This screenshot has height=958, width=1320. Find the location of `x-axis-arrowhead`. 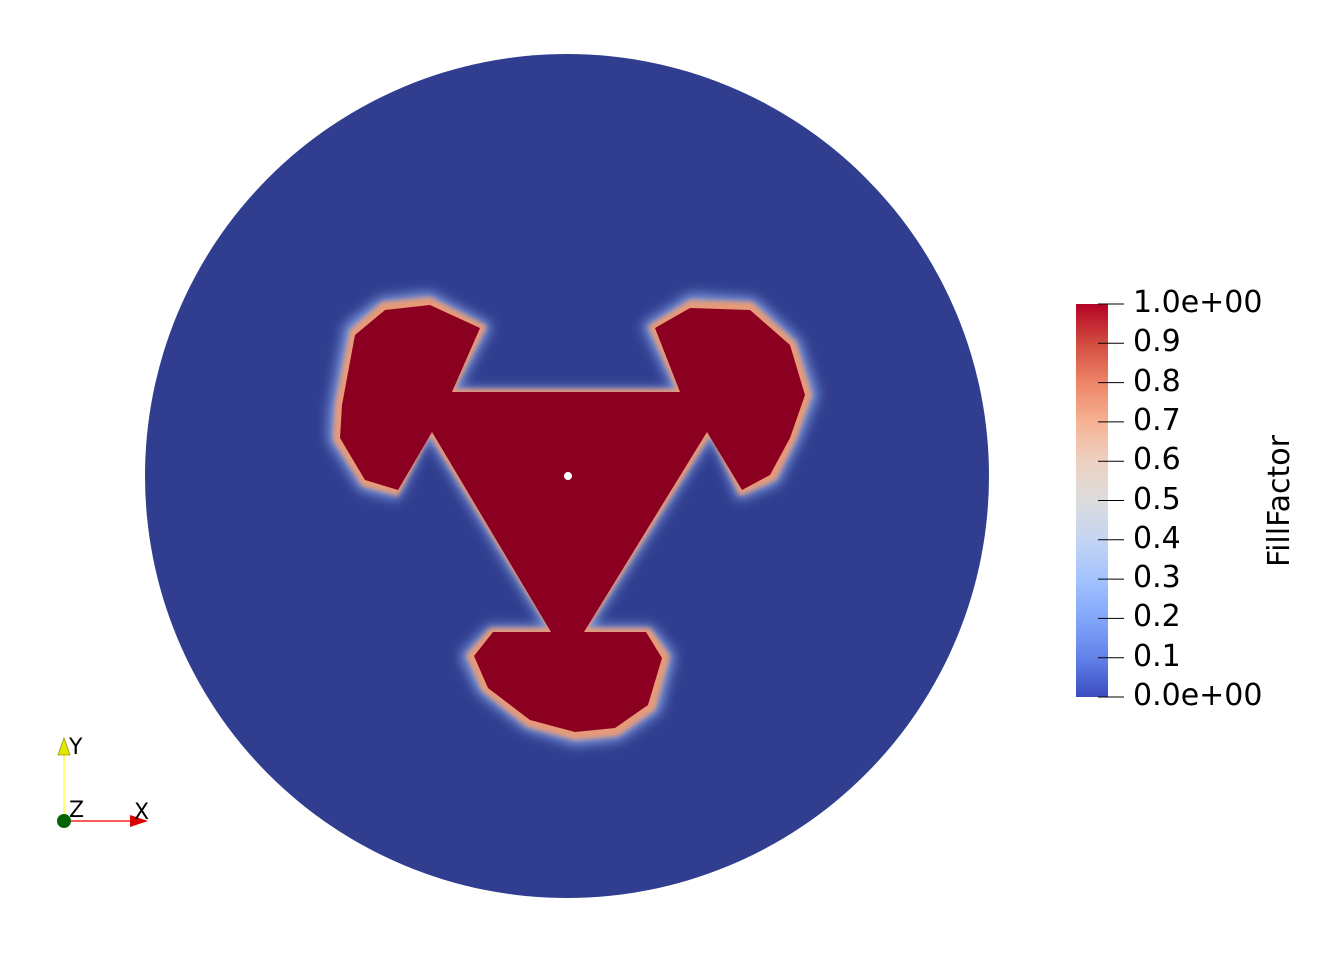

x-axis-arrowhead is located at coordinates (139, 821).